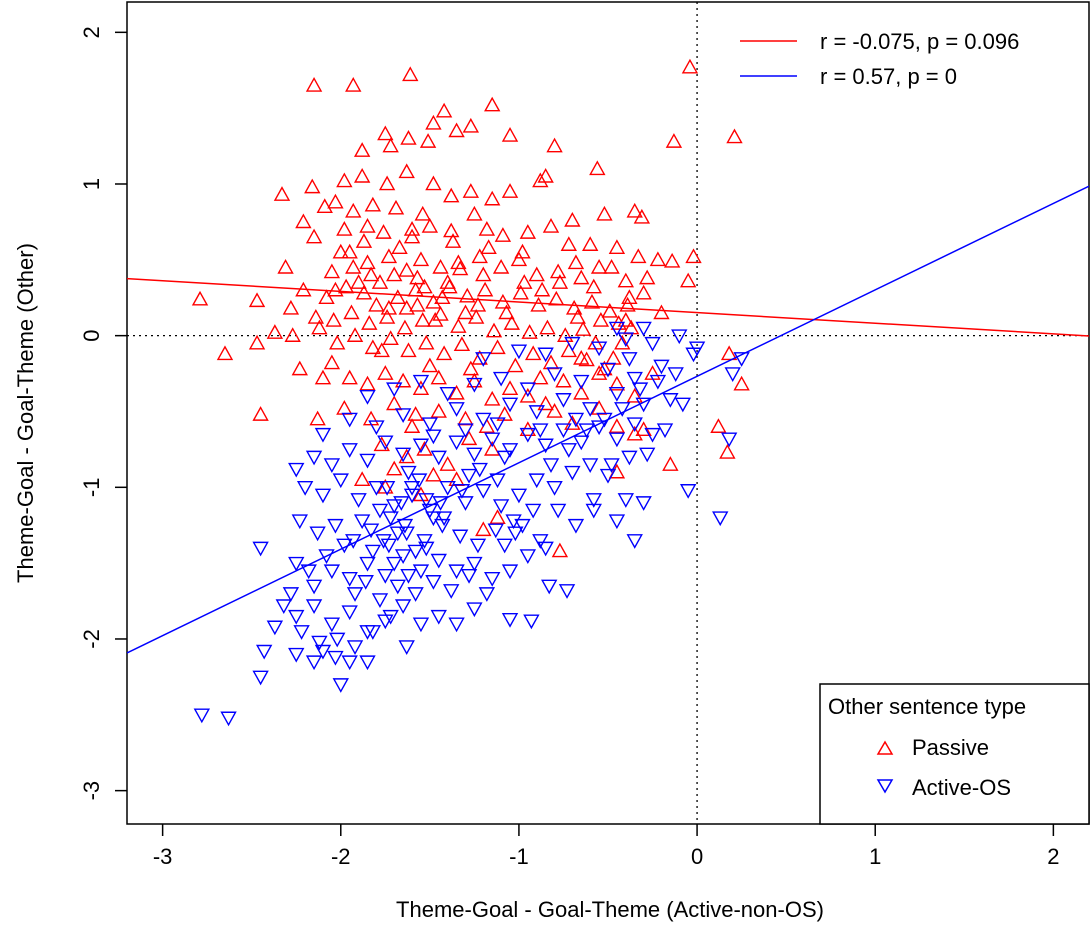 The image size is (1091, 943). What do you see at coordinates (954, 754) in the screenshot?
I see `sentence-type-legend: Other sentence type Passive Active-OS` at bounding box center [954, 754].